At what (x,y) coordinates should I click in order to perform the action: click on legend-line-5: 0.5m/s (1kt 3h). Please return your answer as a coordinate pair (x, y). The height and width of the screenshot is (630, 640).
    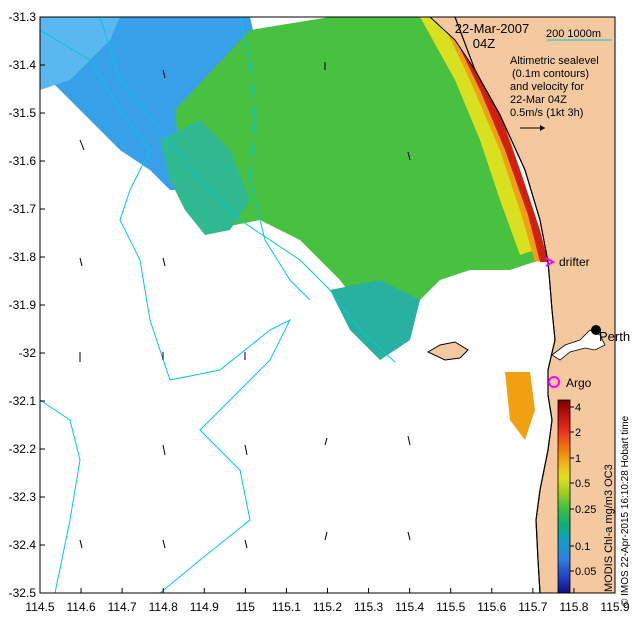
    Looking at the image, I should click on (546, 113).